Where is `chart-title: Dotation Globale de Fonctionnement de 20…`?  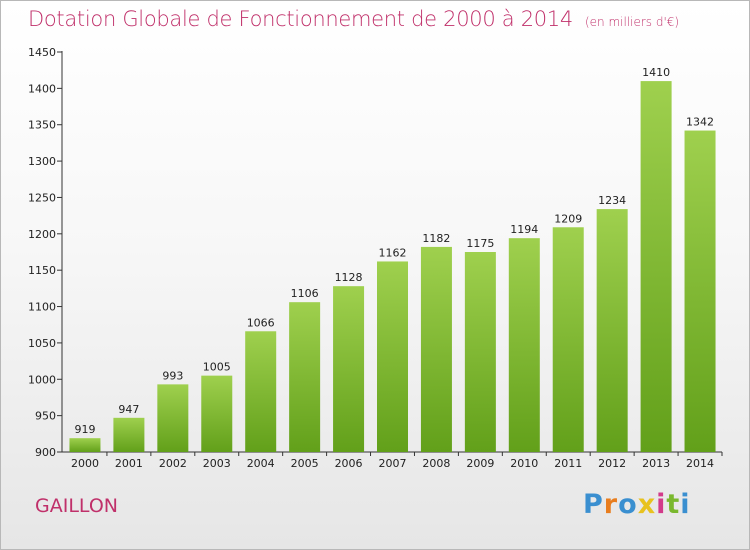
chart-title: Dotation Globale de Fonctionnement de 20… is located at coordinates (300, 19).